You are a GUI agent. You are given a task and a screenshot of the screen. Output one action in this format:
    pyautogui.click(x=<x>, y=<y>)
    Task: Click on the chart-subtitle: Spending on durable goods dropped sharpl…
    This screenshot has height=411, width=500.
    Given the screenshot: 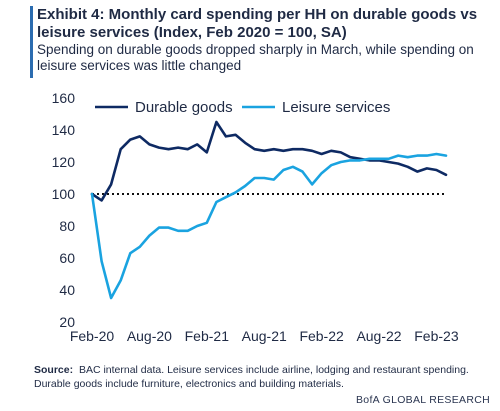 What is the action you would take?
    pyautogui.click(x=255, y=57)
    